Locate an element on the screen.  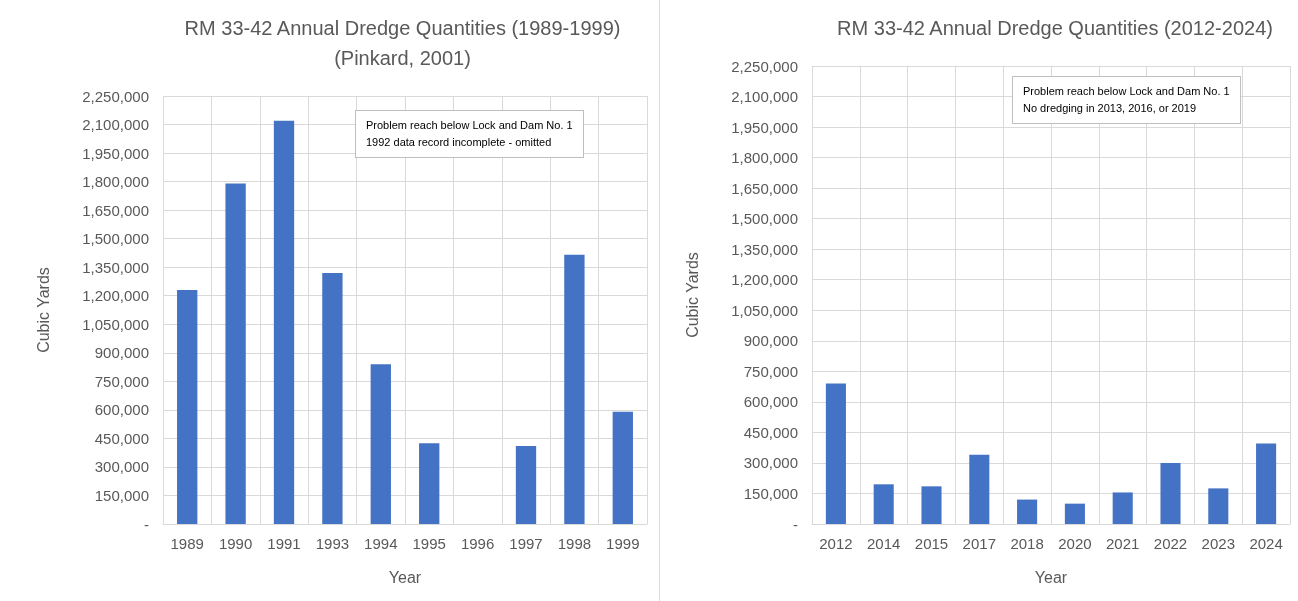
x-tick-label: 2023 is located at coordinates (1218, 543).